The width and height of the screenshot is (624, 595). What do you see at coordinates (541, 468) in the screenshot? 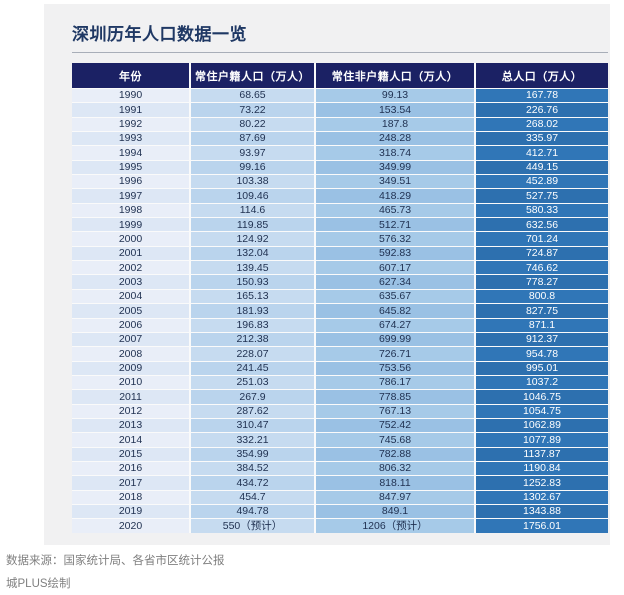
I see `total-cell: 1190.84` at bounding box center [541, 468].